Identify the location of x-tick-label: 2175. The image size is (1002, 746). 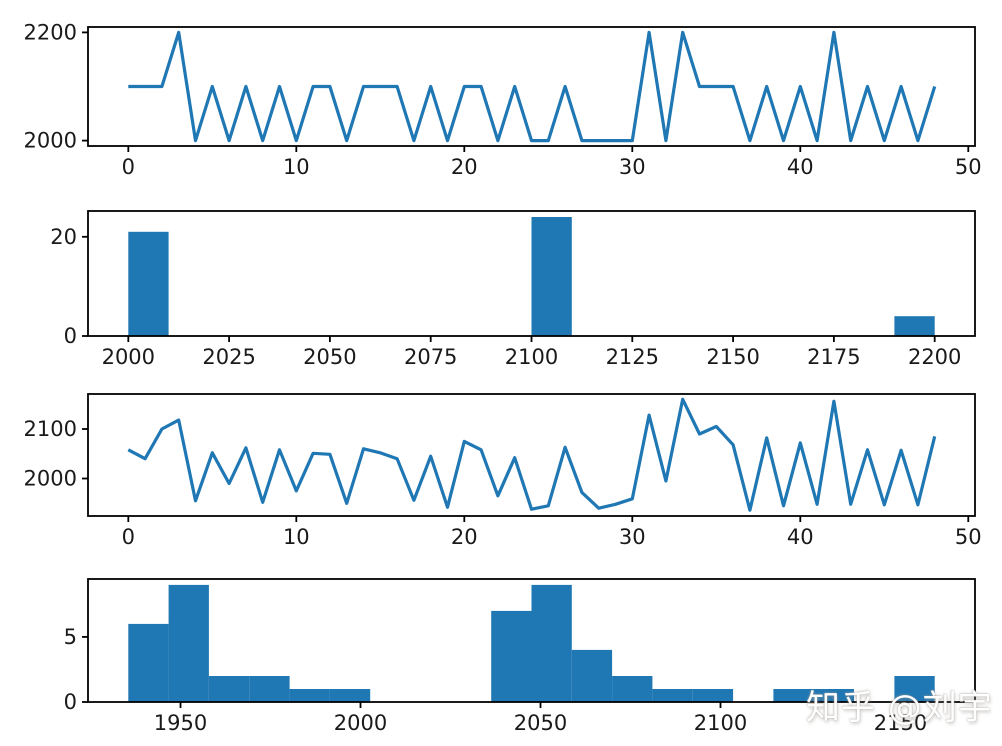
(833, 357).